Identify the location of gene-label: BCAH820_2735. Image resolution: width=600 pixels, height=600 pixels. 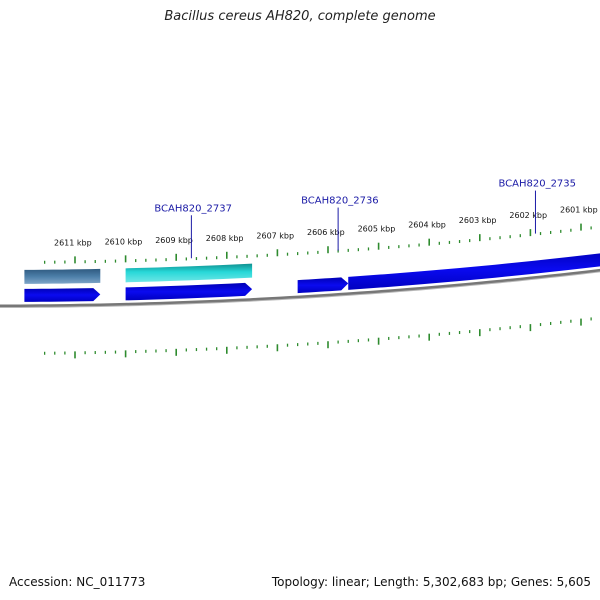
(537, 184).